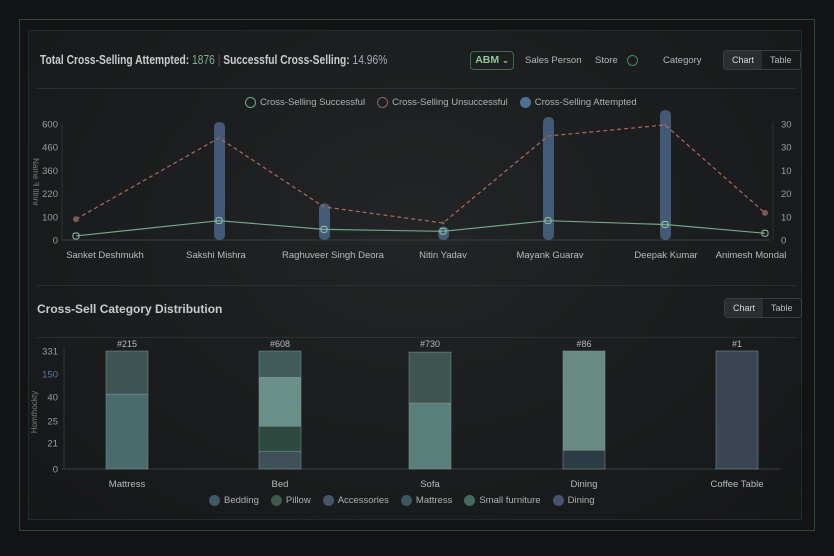 The height and width of the screenshot is (556, 834). What do you see at coordinates (280, 484) in the screenshot?
I see `x-tick-label: Bed` at bounding box center [280, 484].